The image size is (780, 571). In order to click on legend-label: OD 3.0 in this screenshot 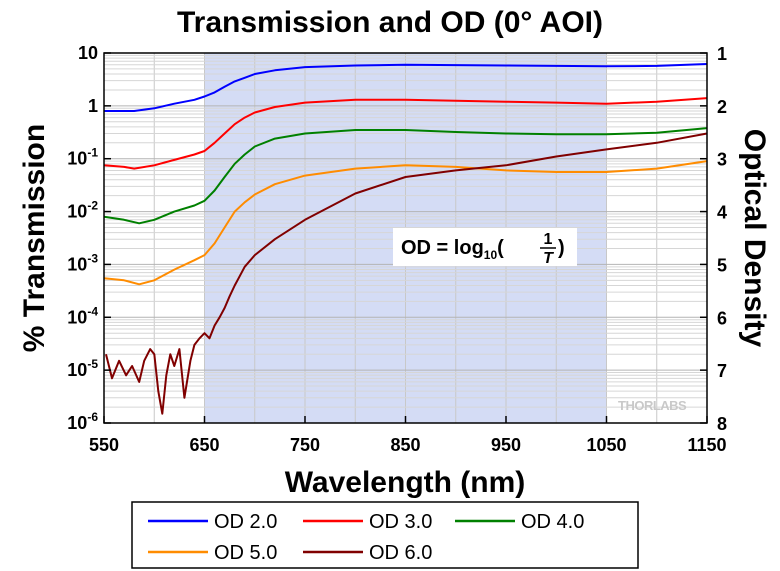, I will do `click(400, 522)`.